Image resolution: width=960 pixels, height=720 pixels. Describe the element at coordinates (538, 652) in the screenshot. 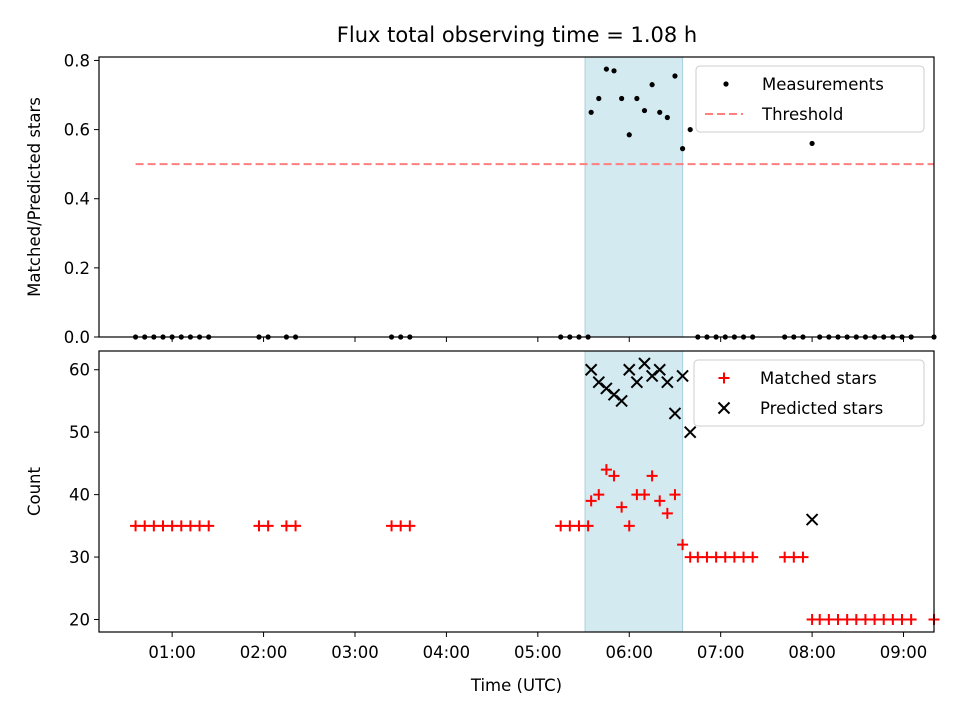

I see `x-tick-label: 05:00` at that location.